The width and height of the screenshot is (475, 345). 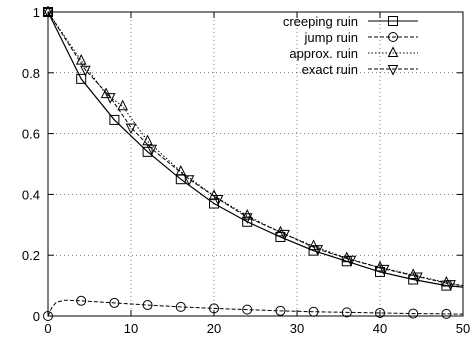 What do you see at coordinates (323, 53) in the screenshot?
I see `legend-label: approx. ruin` at bounding box center [323, 53].